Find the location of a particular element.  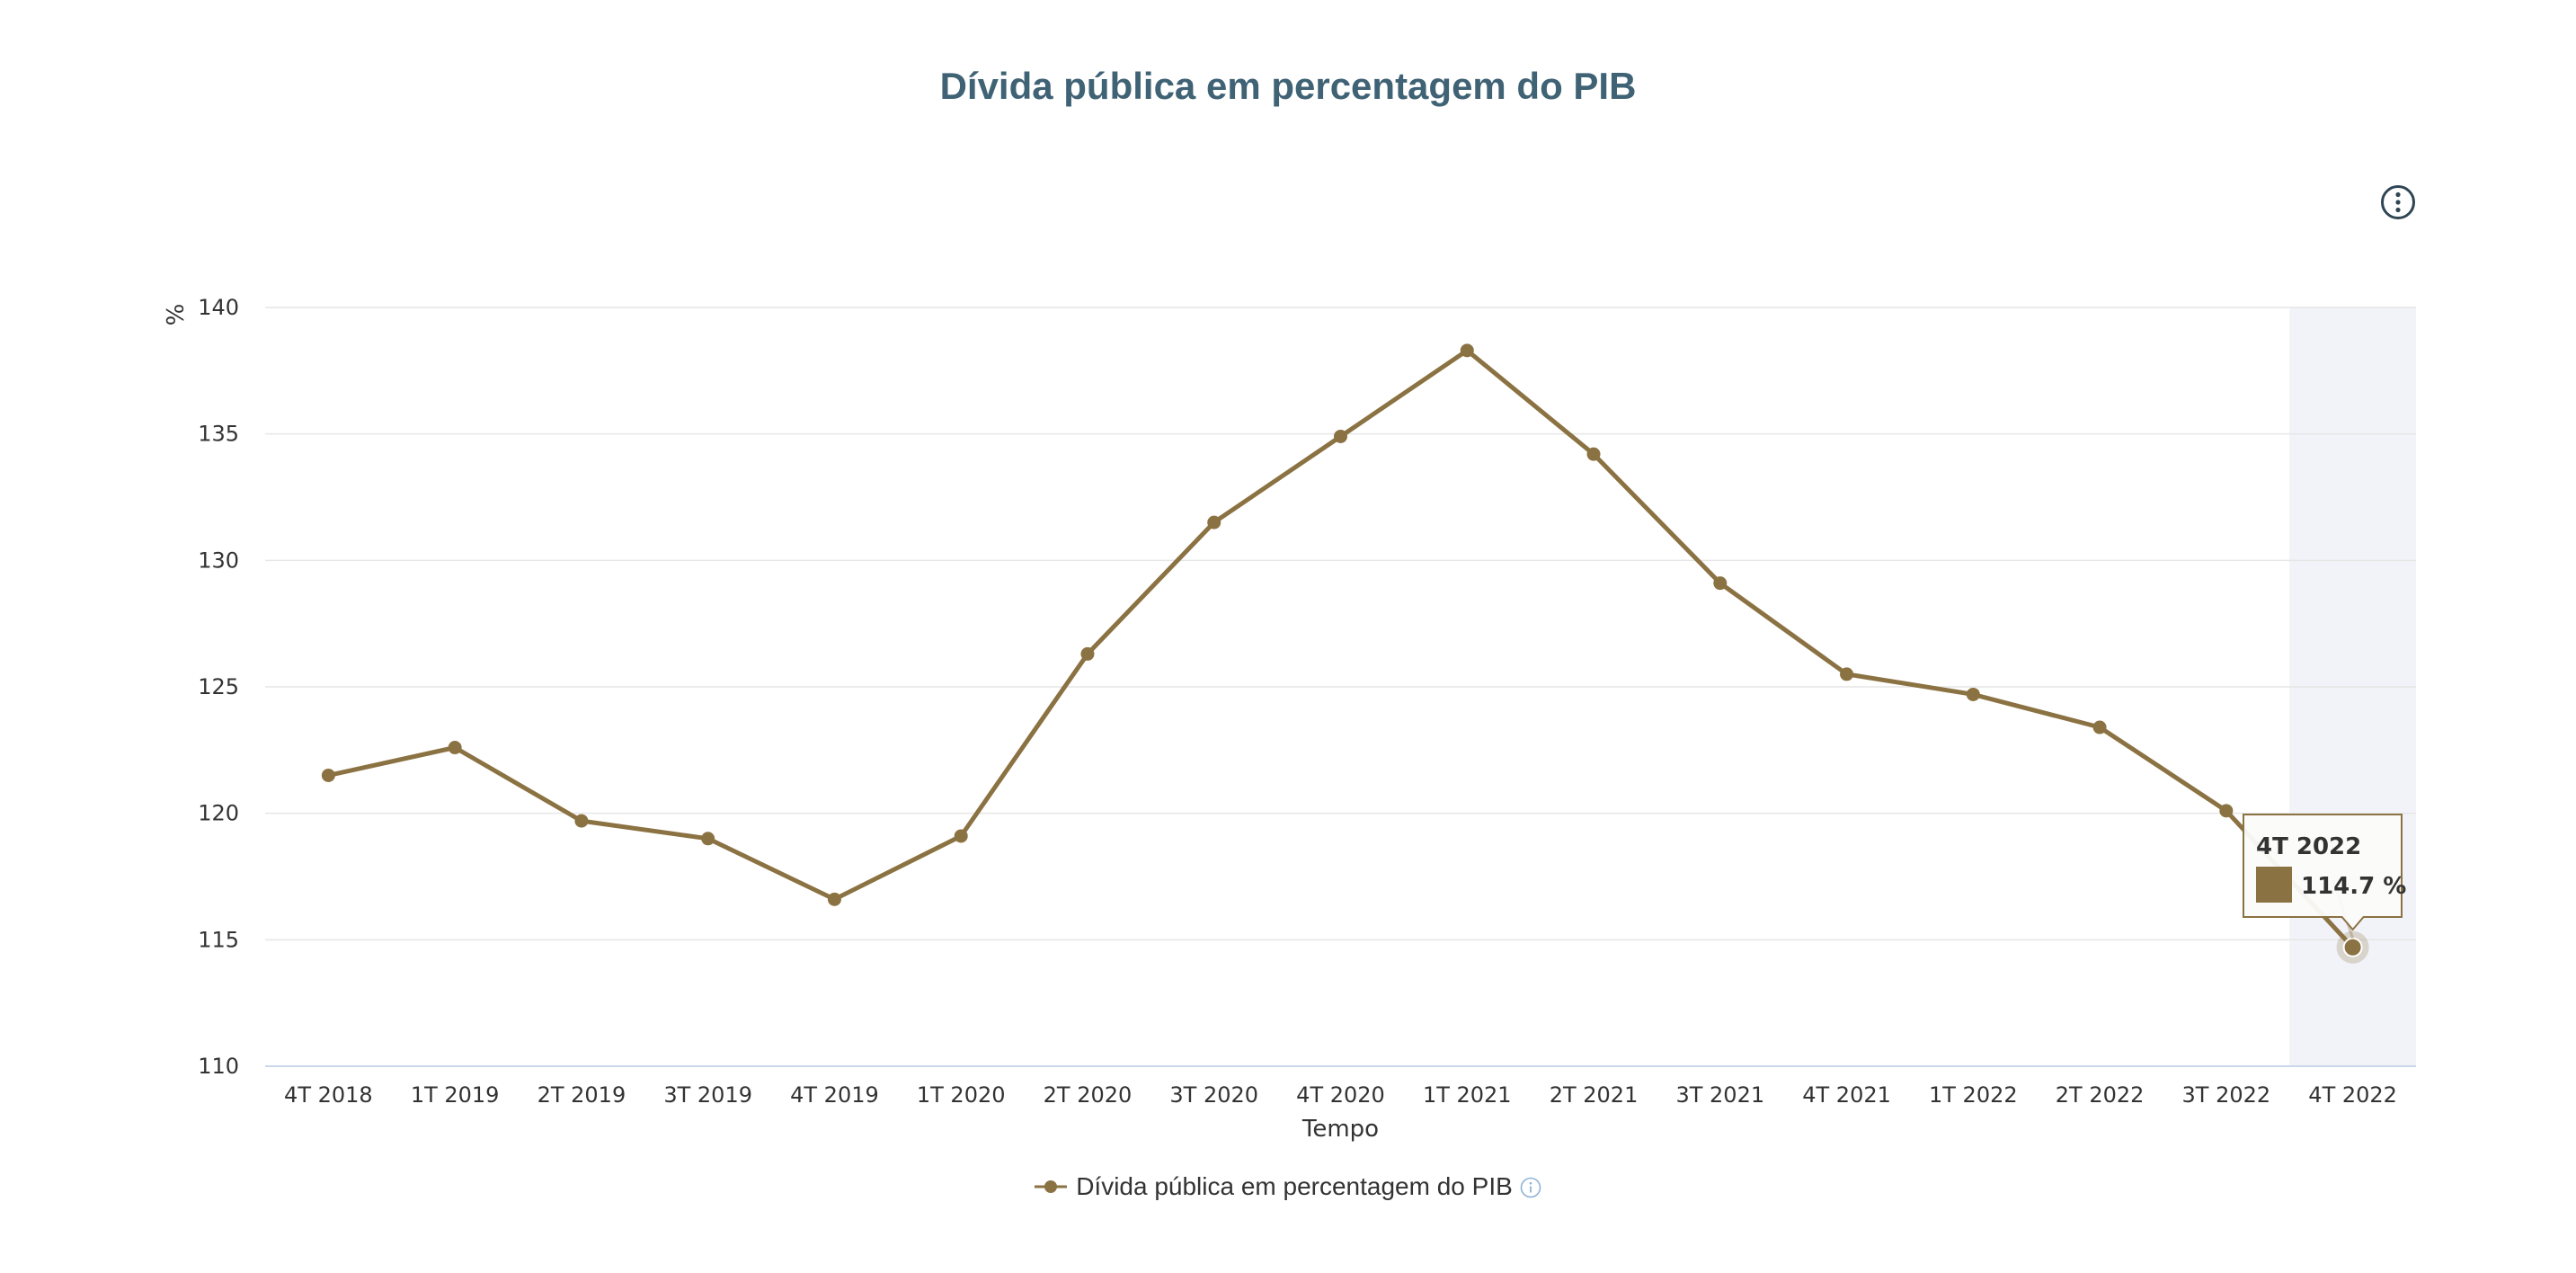

y-tick-label: 115 is located at coordinates (218, 939).